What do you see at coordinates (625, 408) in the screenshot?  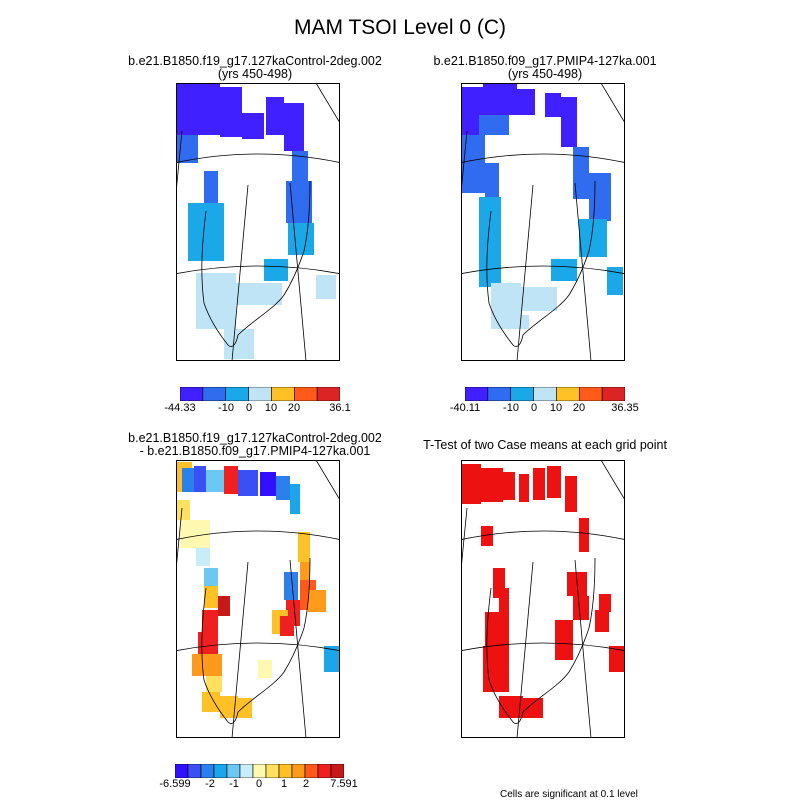 I see `colorbar-2-tick: 36.35` at bounding box center [625, 408].